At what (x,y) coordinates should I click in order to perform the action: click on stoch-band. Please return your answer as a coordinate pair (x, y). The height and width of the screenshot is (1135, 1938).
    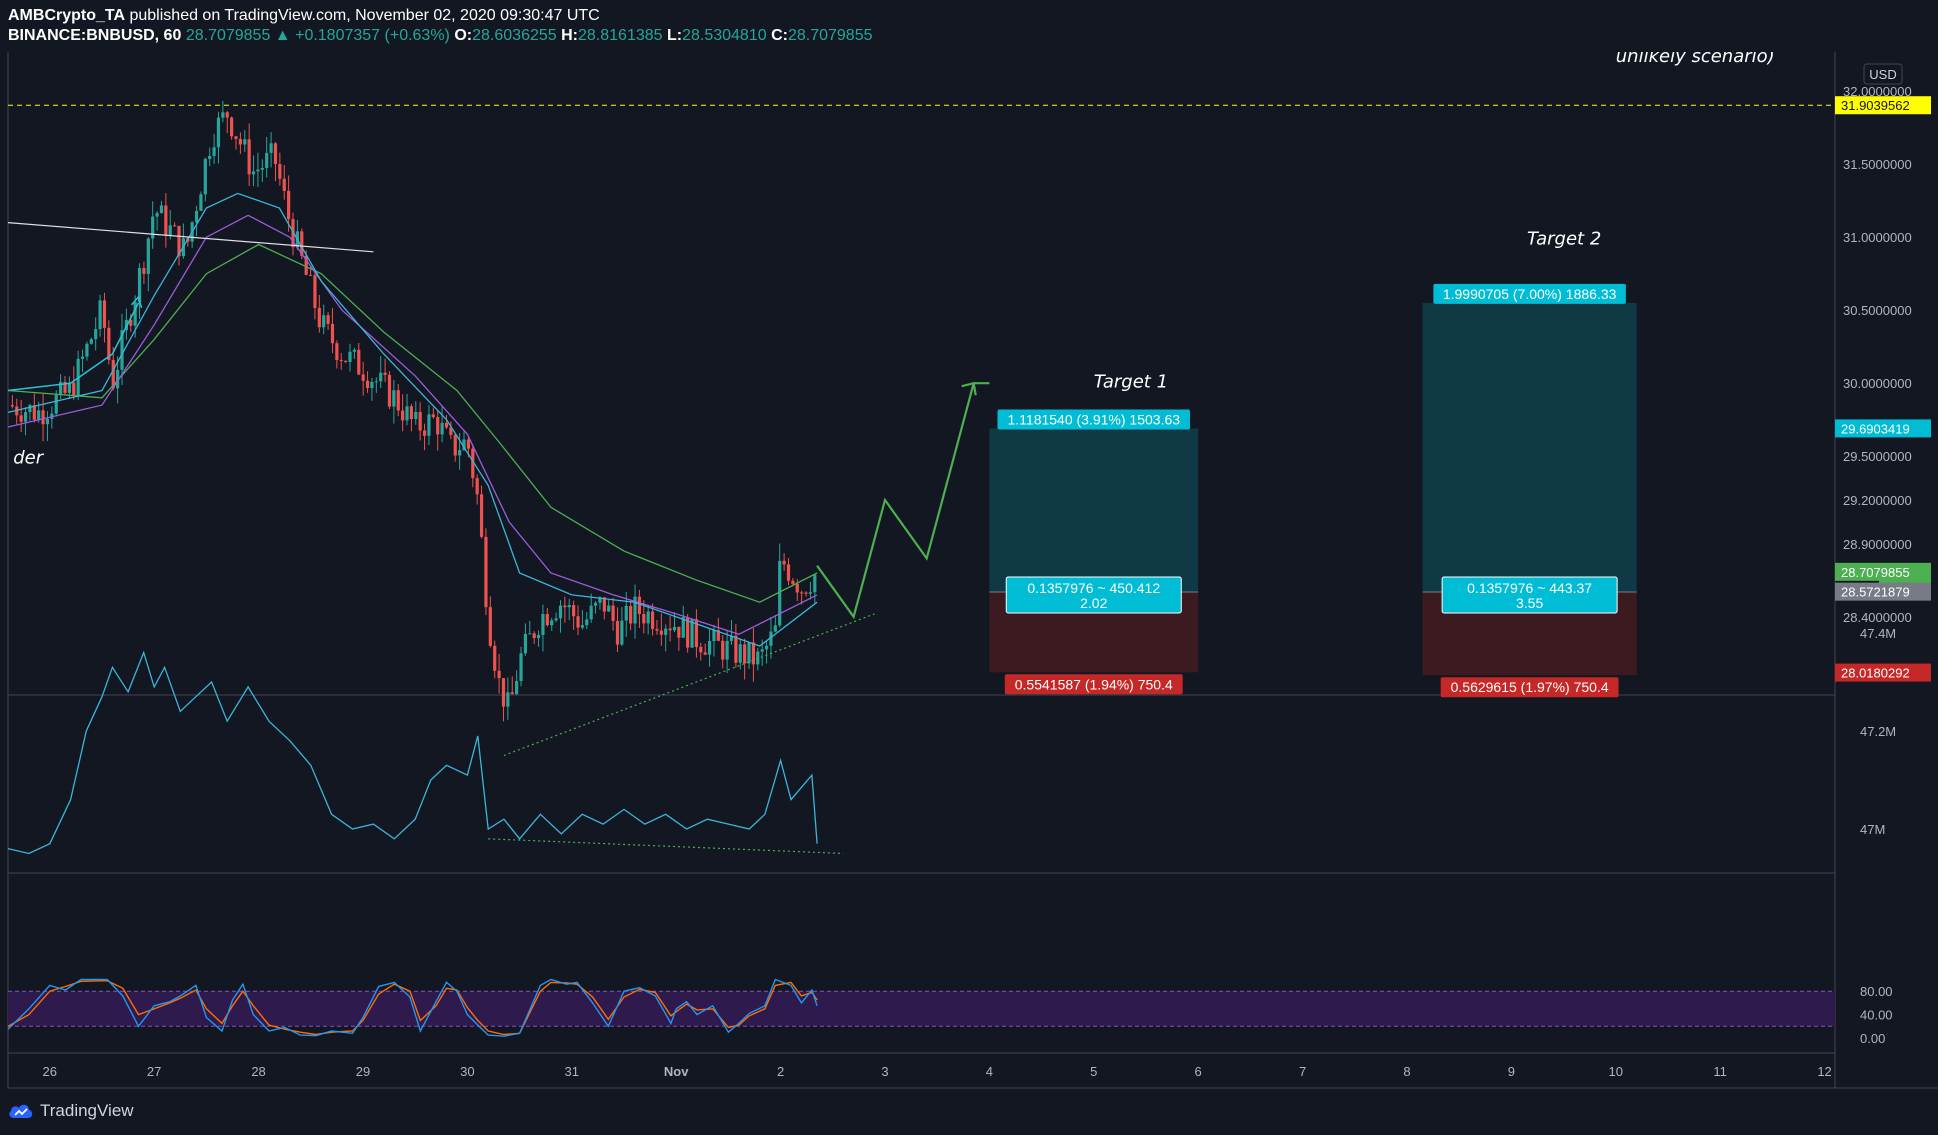
    Looking at the image, I should click on (921, 1009).